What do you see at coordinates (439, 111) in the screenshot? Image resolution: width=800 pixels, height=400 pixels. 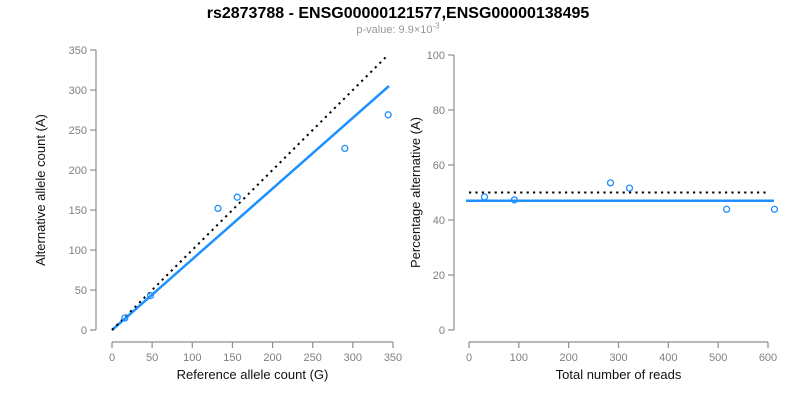 I see `y-tick-label: 80` at bounding box center [439, 111].